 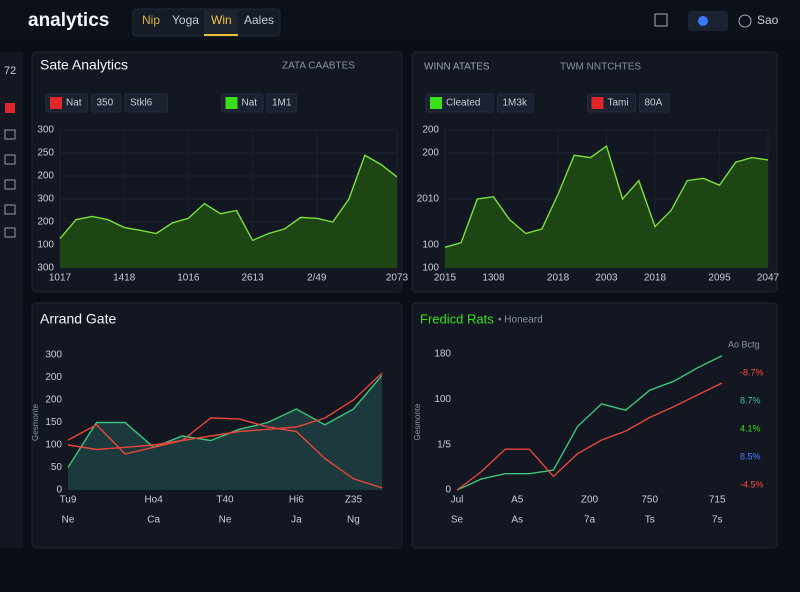 I want to click on control-label: 80A, so click(x=654, y=103).